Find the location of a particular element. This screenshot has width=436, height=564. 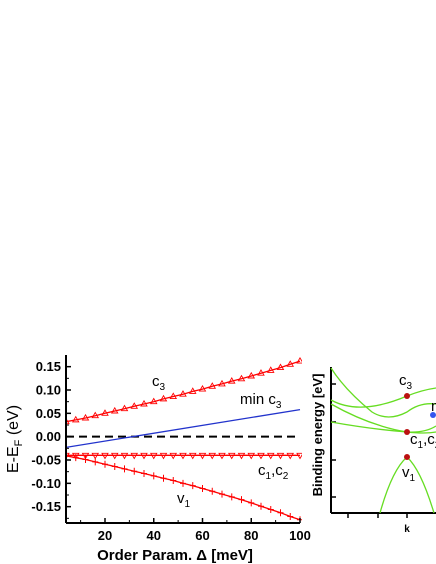

y-tick-label: 0.05 is located at coordinates (48, 413).